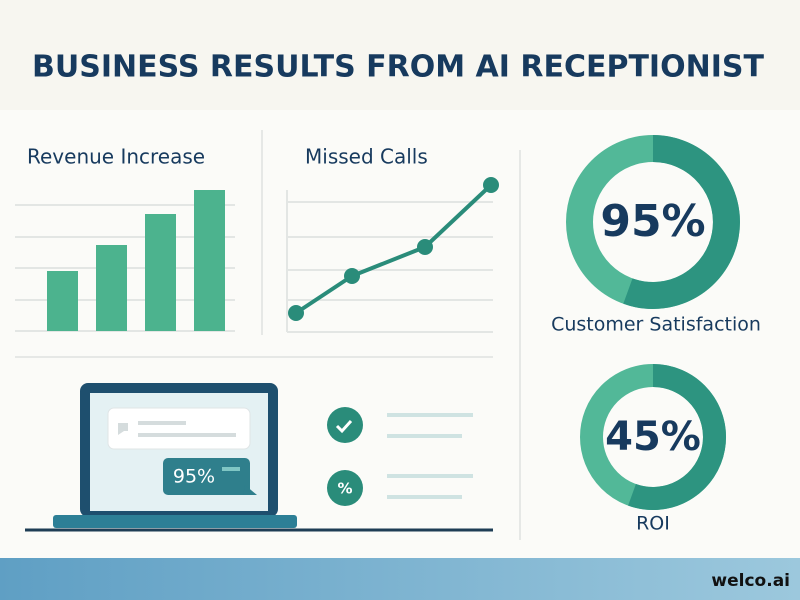 This screenshot has width=800, height=600. Describe the element at coordinates (398, 67) in the screenshot. I see `title: BUSINESS RESULTS FROM AI RECEPTIONIST` at that location.